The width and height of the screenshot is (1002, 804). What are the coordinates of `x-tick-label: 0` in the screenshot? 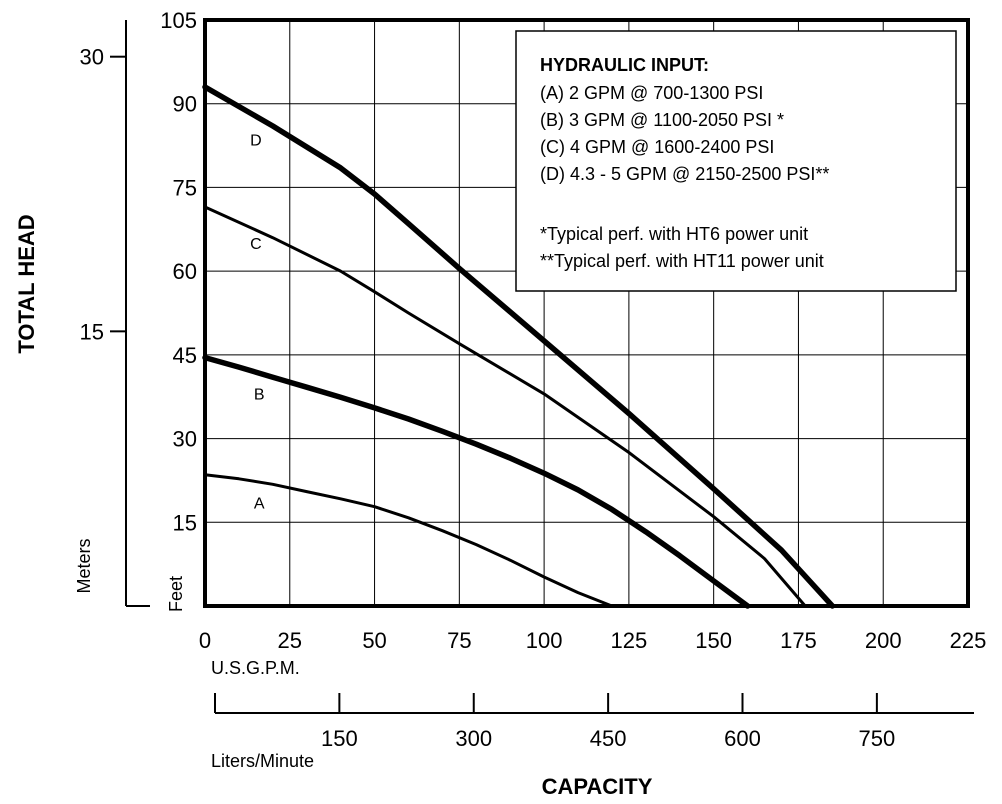 It's located at (205, 640).